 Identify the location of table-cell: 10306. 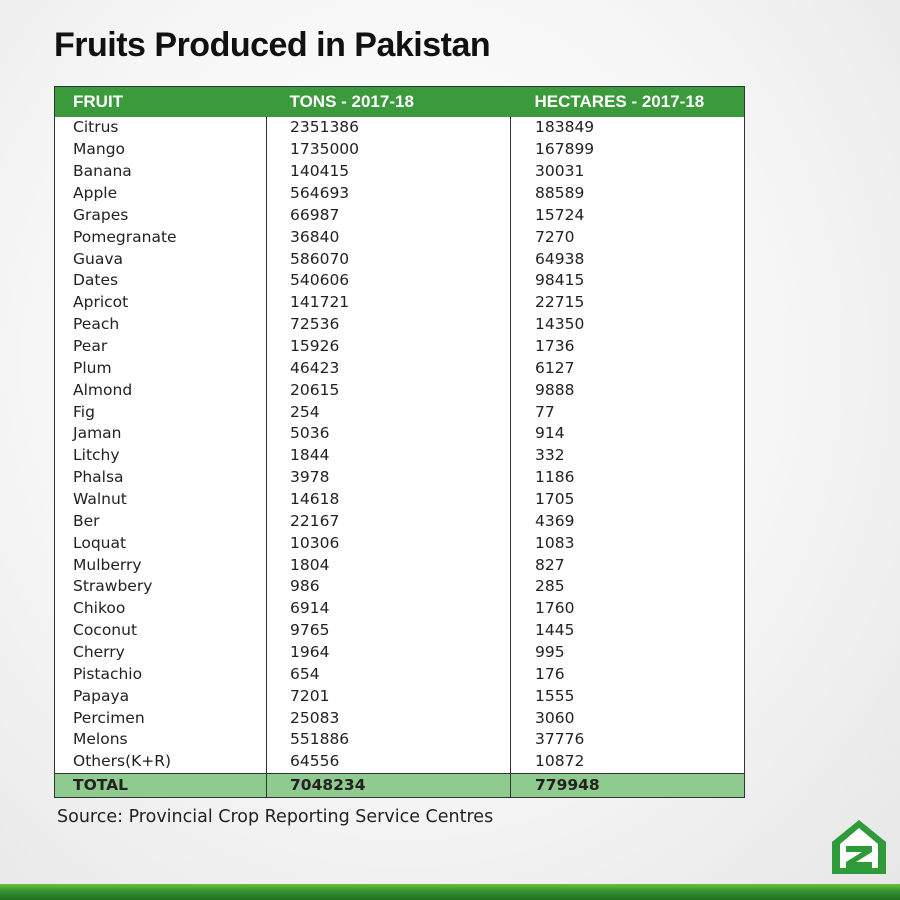
(388, 543).